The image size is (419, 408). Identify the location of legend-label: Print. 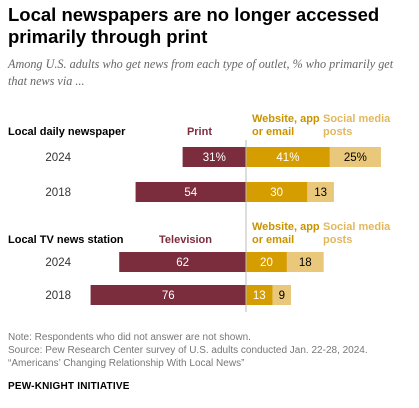
(199, 132).